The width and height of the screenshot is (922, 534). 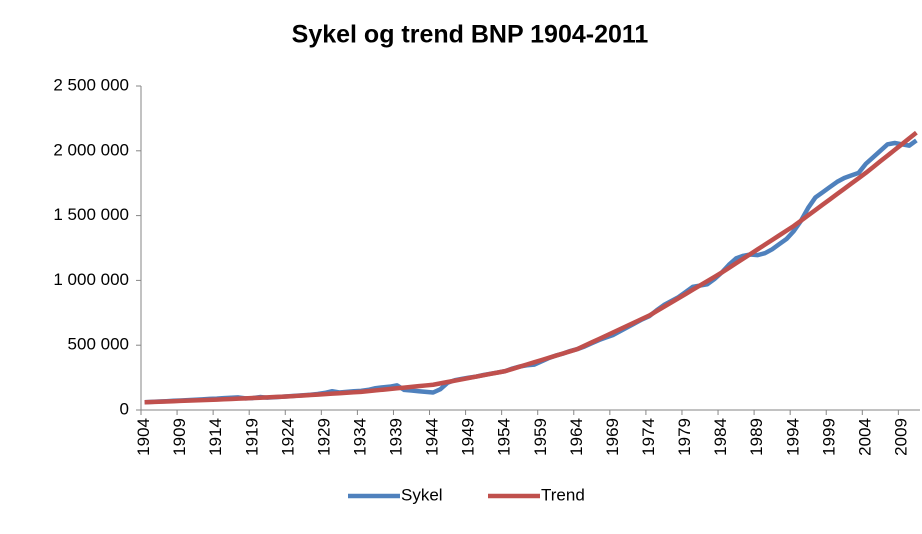 What do you see at coordinates (91, 279) in the screenshot?
I see `y-tick-label: 1 000 000` at bounding box center [91, 279].